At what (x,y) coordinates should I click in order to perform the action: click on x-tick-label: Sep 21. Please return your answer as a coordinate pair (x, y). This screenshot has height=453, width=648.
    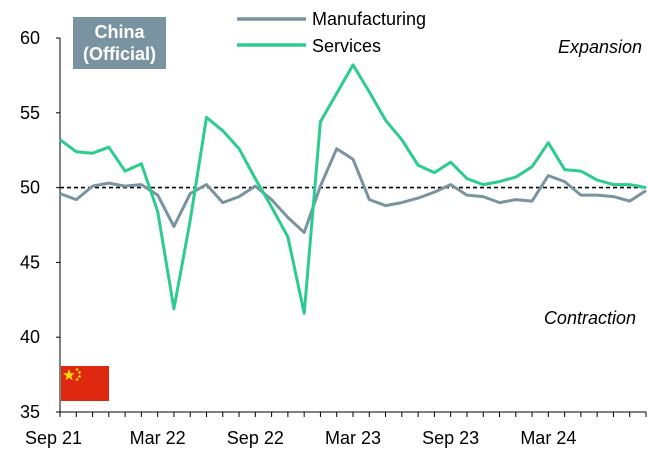
    Looking at the image, I should click on (53, 438).